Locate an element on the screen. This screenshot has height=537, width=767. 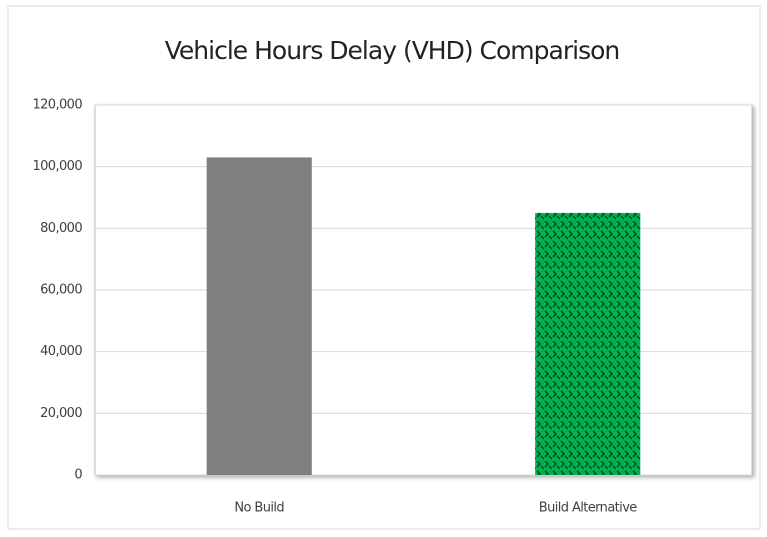
x-tick-label: Build Alternative is located at coordinates (588, 508).